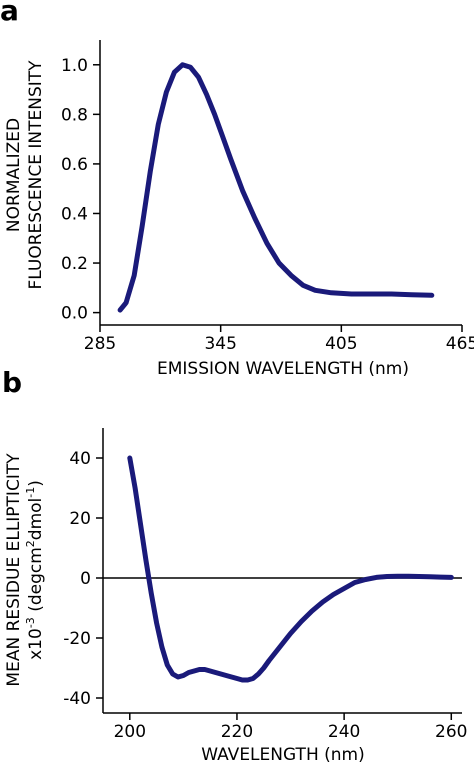  Describe the element at coordinates (80, 519) in the screenshot. I see `panel-b-y-tick-label: 20` at that location.